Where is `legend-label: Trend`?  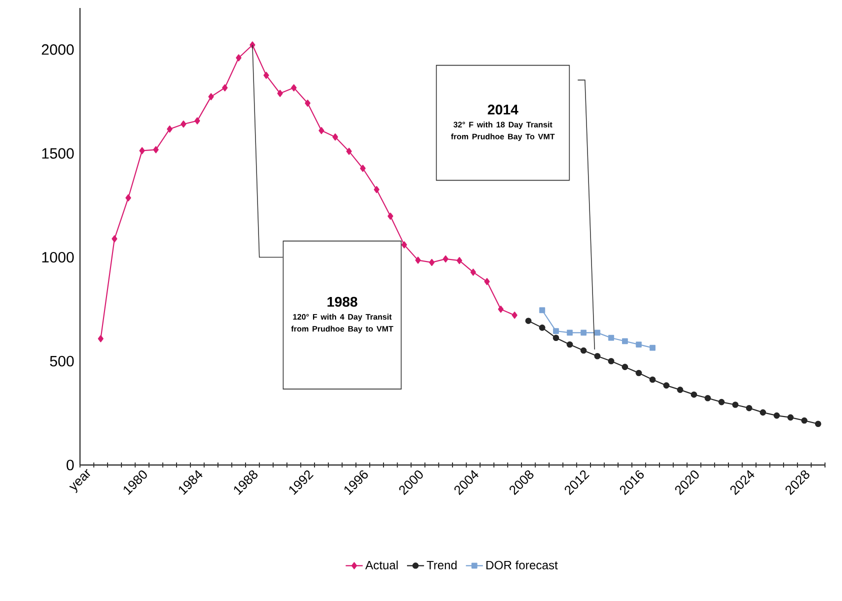
legend-label: Trend is located at coordinates (441, 565).